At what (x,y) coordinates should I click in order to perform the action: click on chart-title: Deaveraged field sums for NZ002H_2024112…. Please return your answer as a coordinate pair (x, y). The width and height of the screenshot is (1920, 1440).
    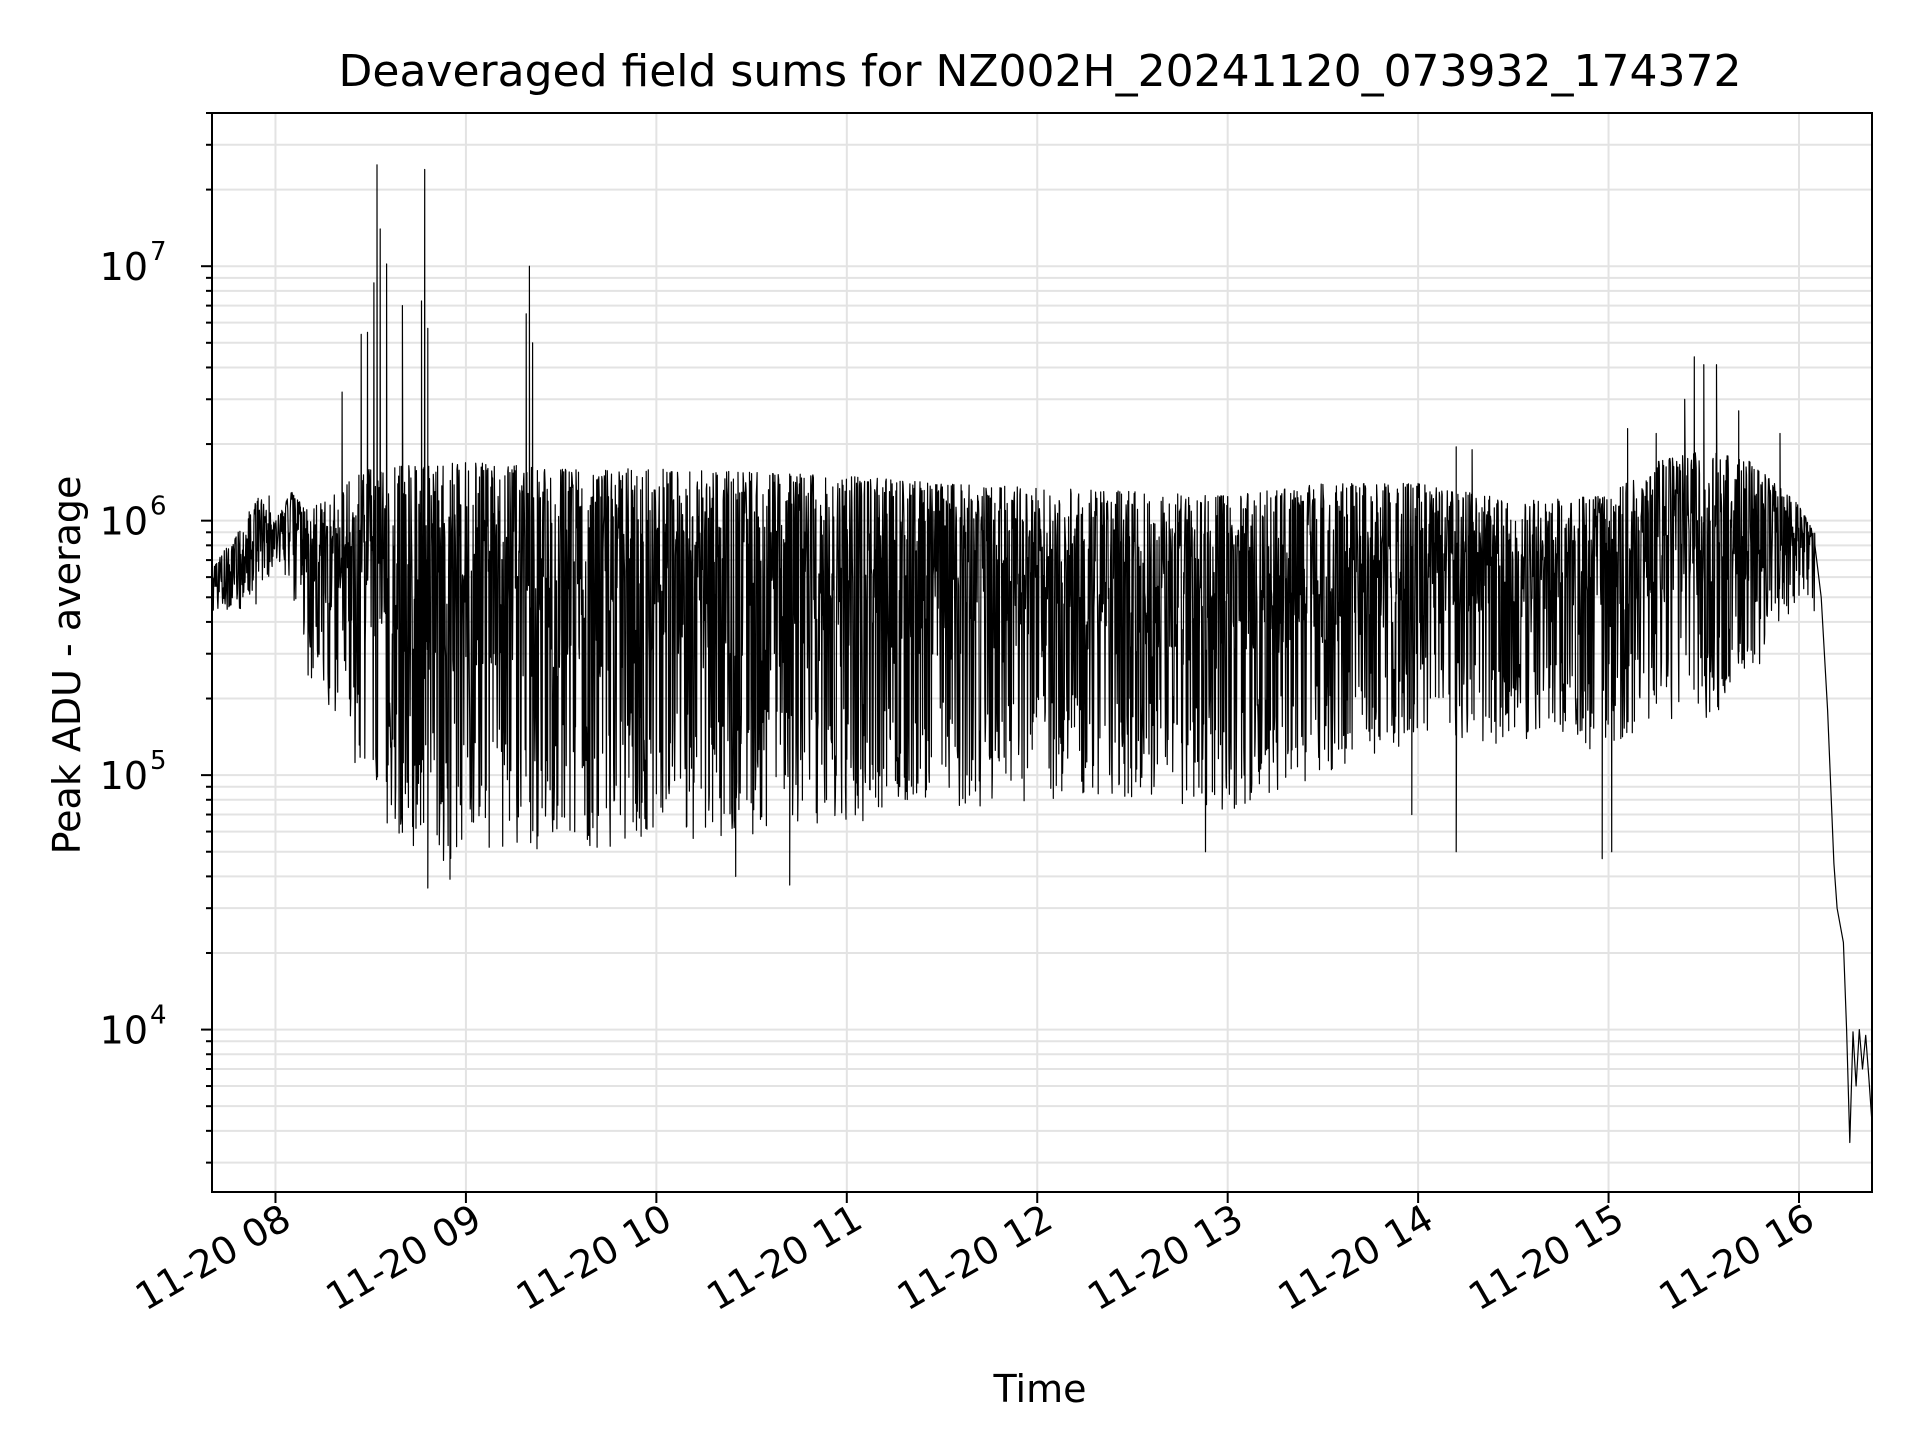
    Looking at the image, I should click on (1040, 71).